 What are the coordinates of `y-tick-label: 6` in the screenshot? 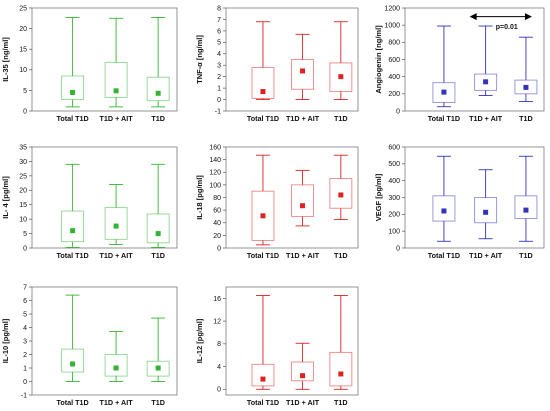 It's located at (25, 301).